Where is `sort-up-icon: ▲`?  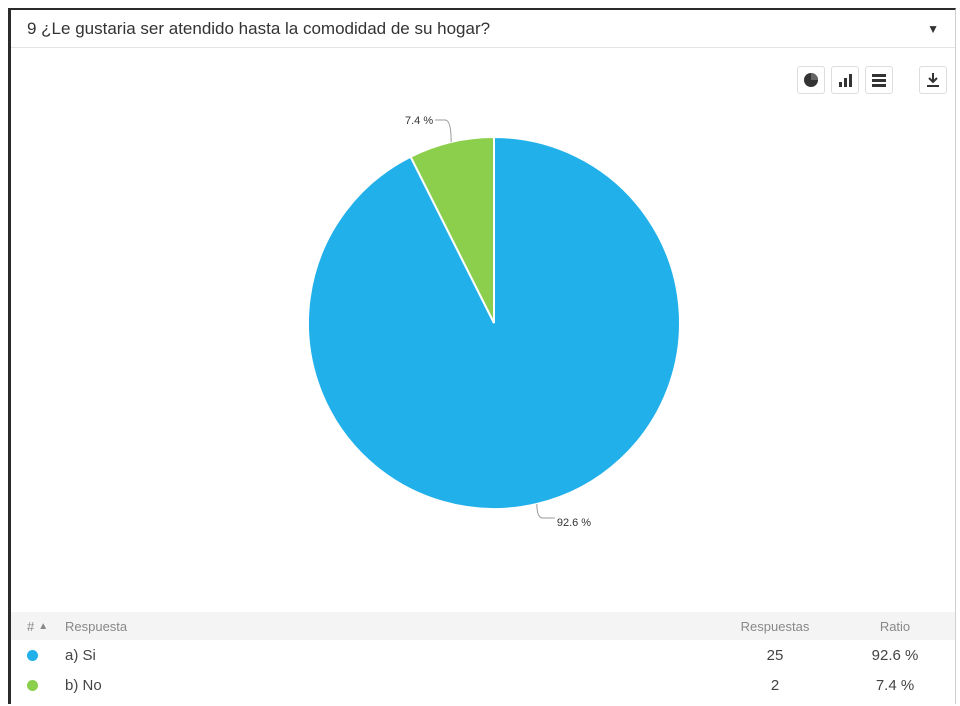 sort-up-icon: ▲ is located at coordinates (43, 626).